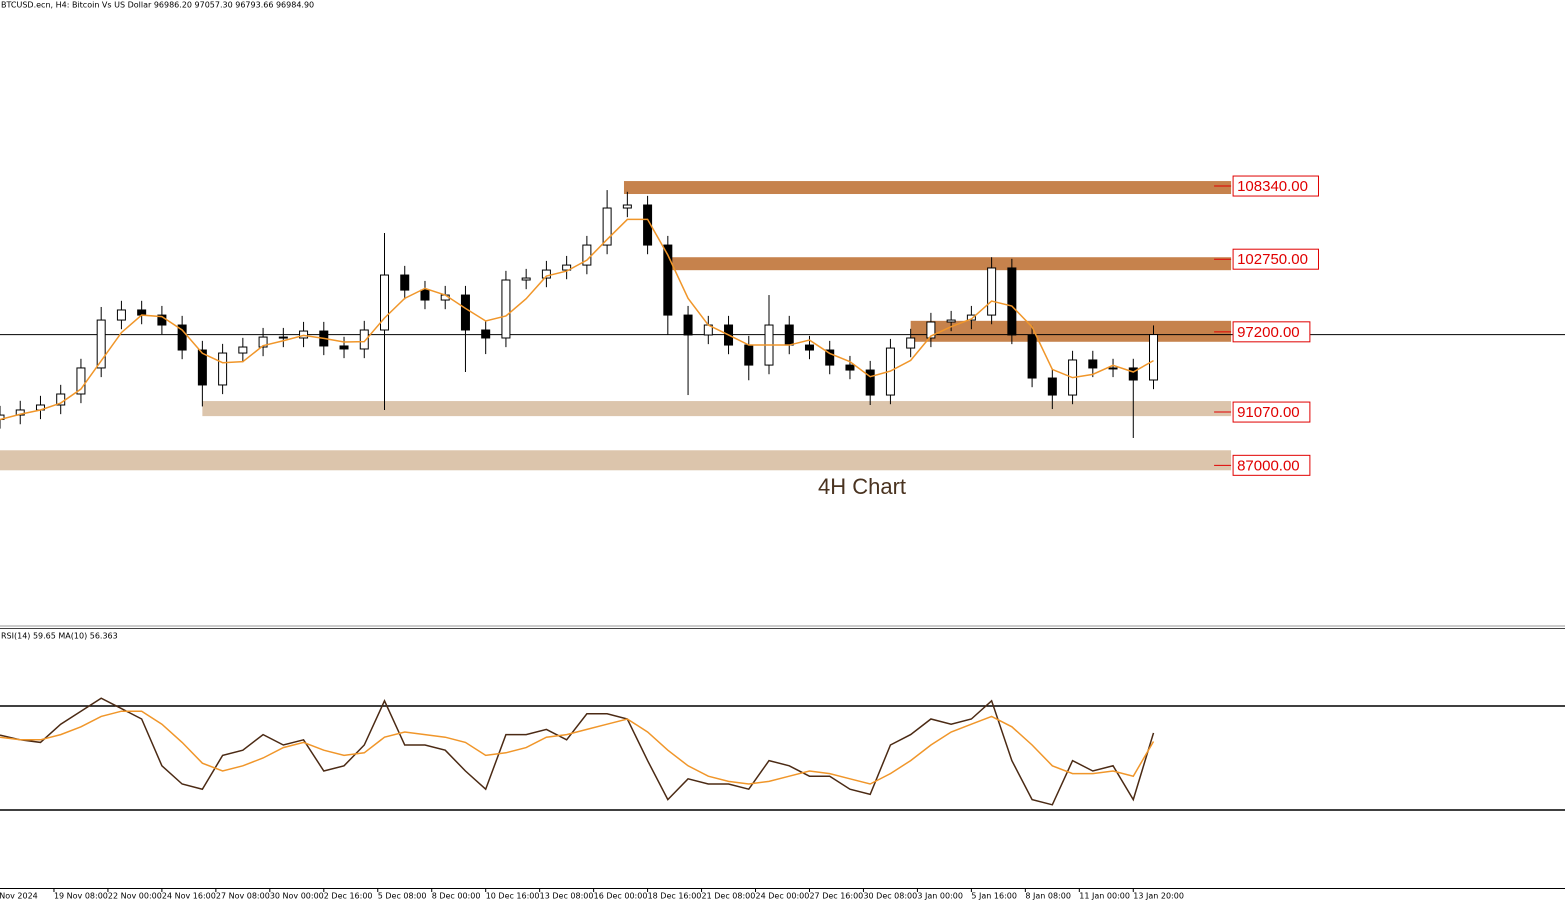 The height and width of the screenshot is (903, 1565). I want to click on level-label: 97200.00, so click(1268, 332).